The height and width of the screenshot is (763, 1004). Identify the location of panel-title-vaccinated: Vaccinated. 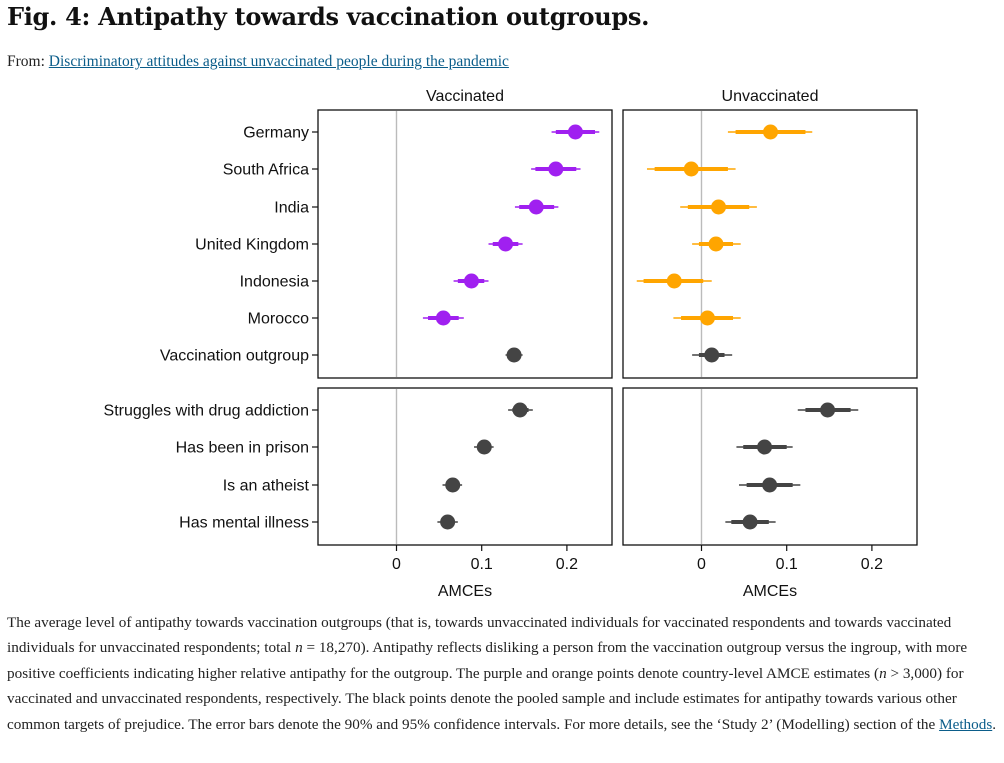
(465, 96).